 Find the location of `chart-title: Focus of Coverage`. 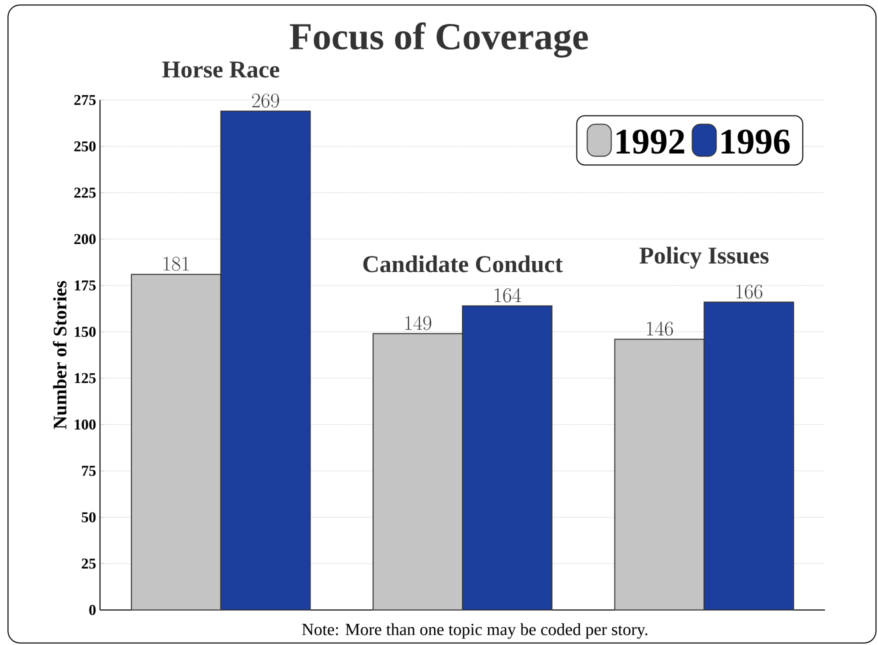

chart-title: Focus of Coverage is located at coordinates (439, 40).